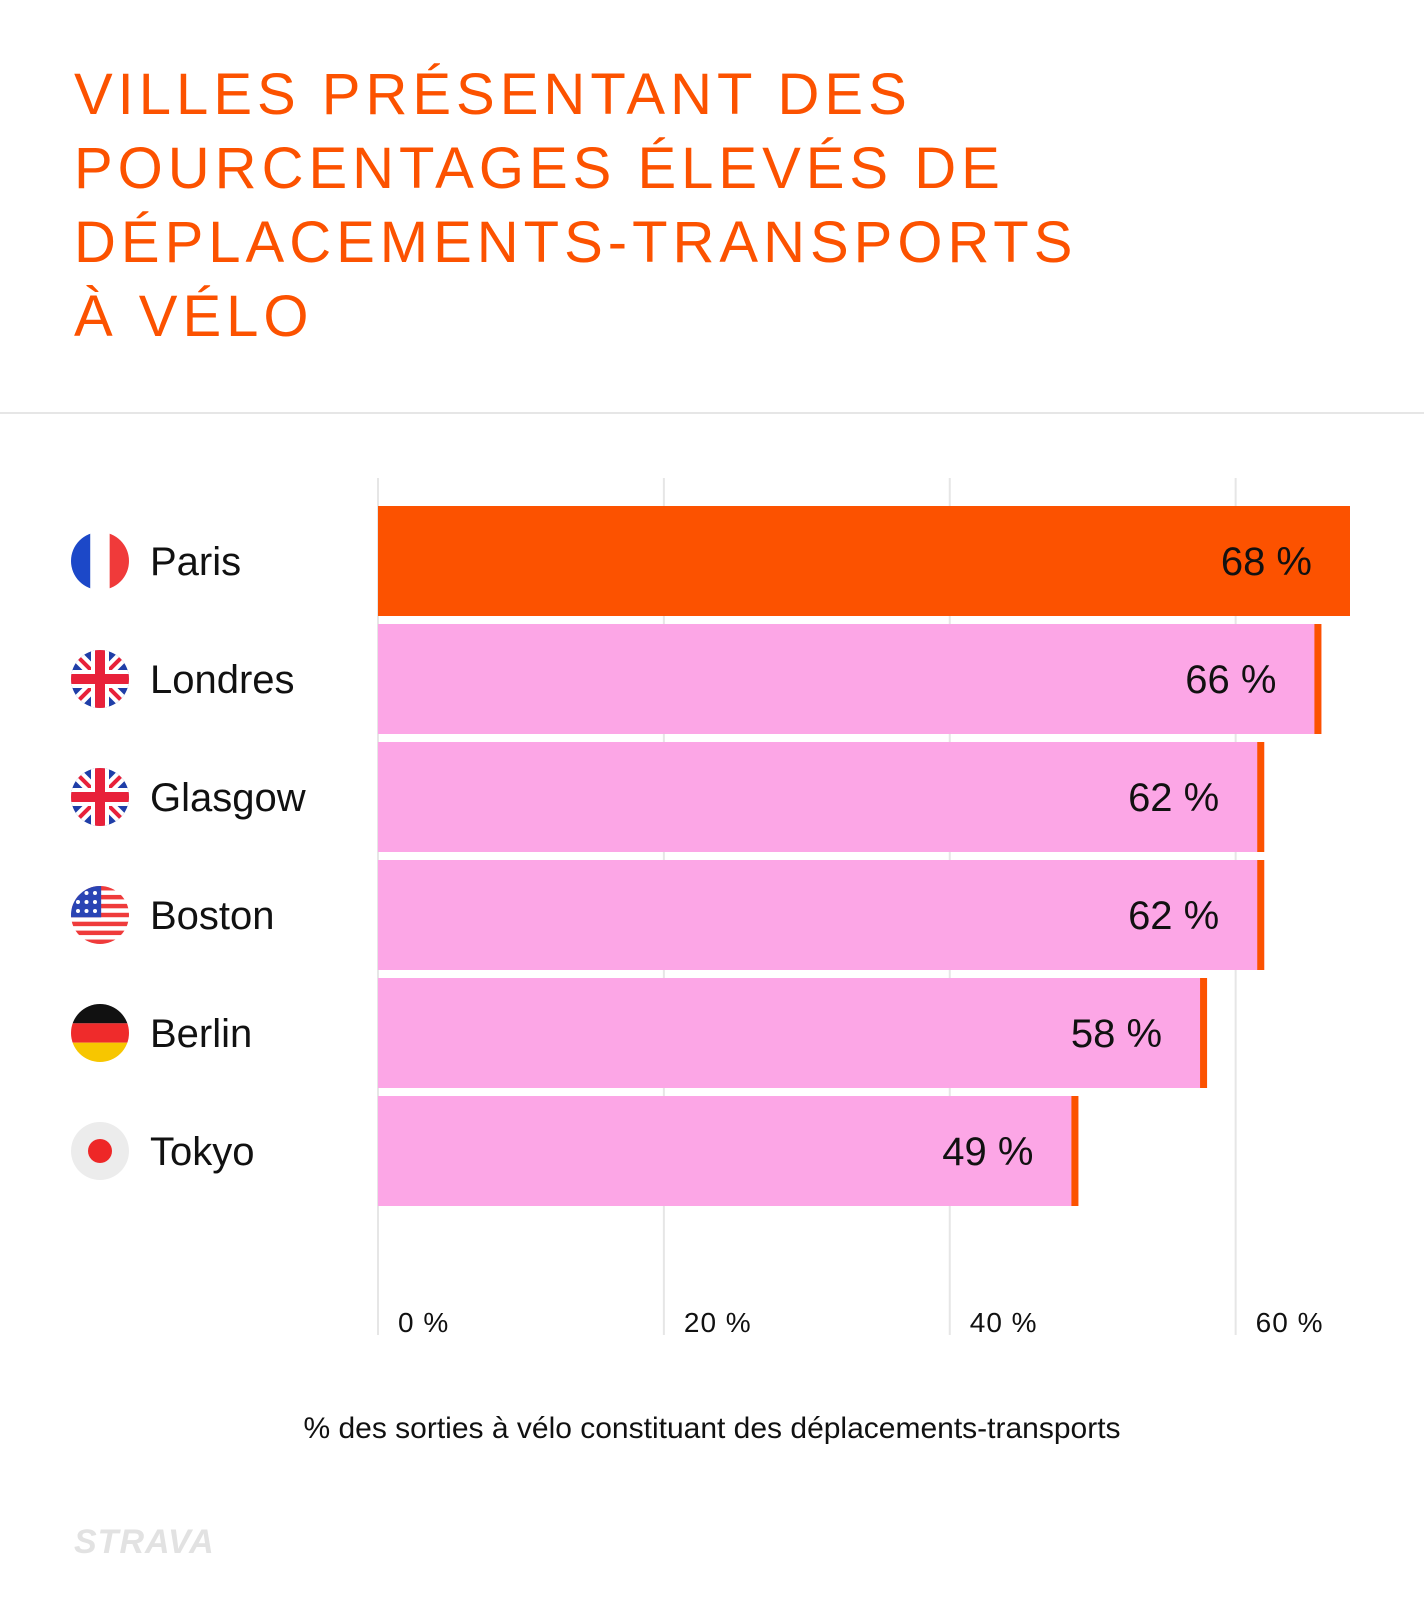 This screenshot has width=1424, height=1600. Describe the element at coordinates (195, 562) in the screenshot. I see `category-label: Paris` at that location.